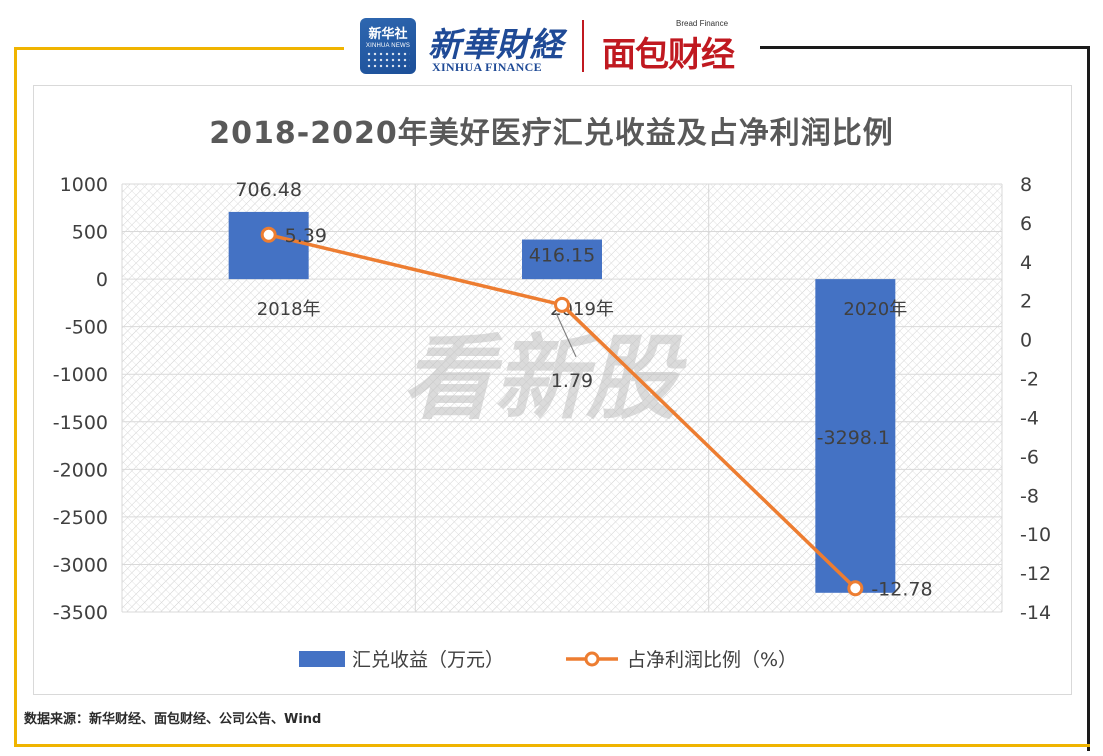  I want to click on xinhua-news-logo: 新华社 XINHUA NEWS, so click(388, 46).